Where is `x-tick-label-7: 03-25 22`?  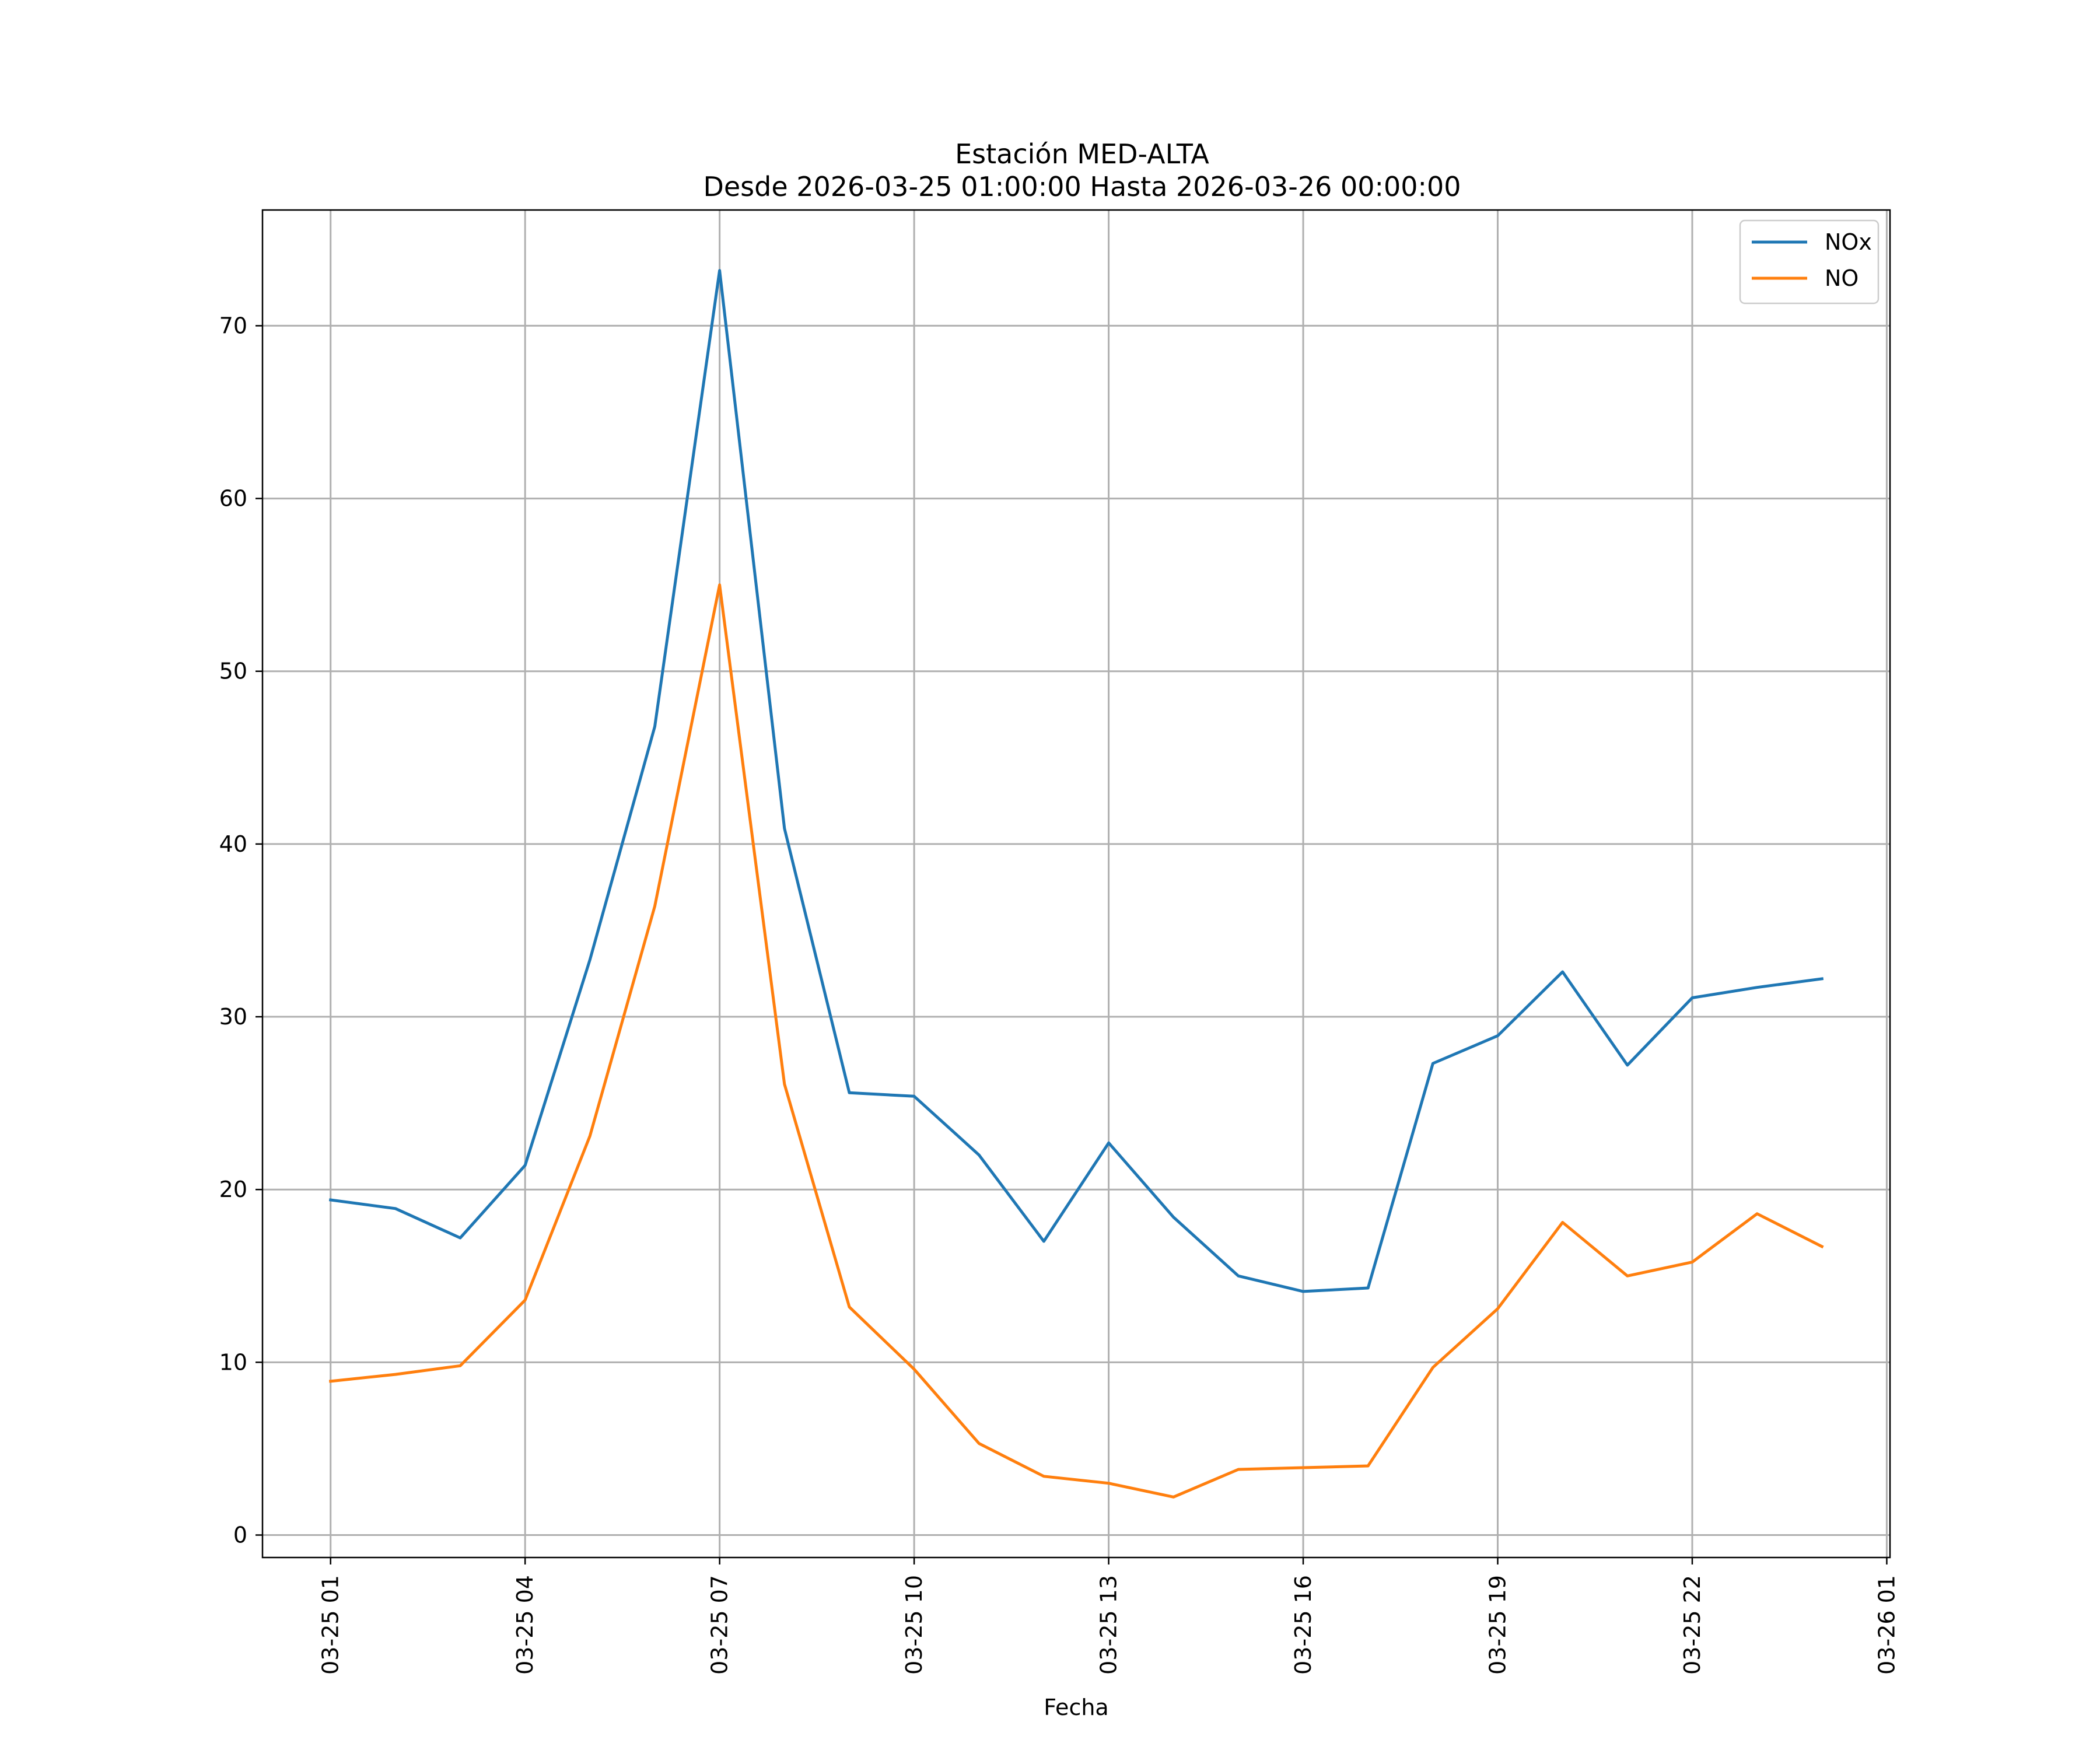 x-tick-label-7: 03-25 22 is located at coordinates (1692, 1625).